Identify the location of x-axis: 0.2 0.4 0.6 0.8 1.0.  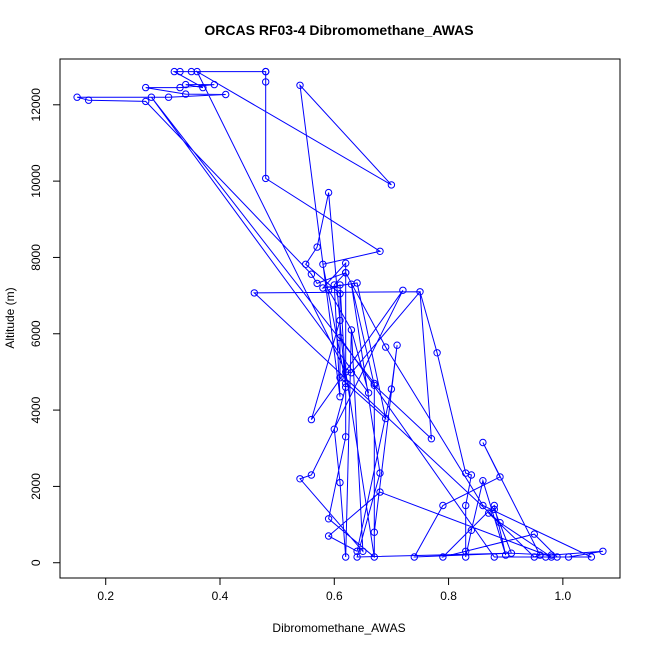
(334, 590).